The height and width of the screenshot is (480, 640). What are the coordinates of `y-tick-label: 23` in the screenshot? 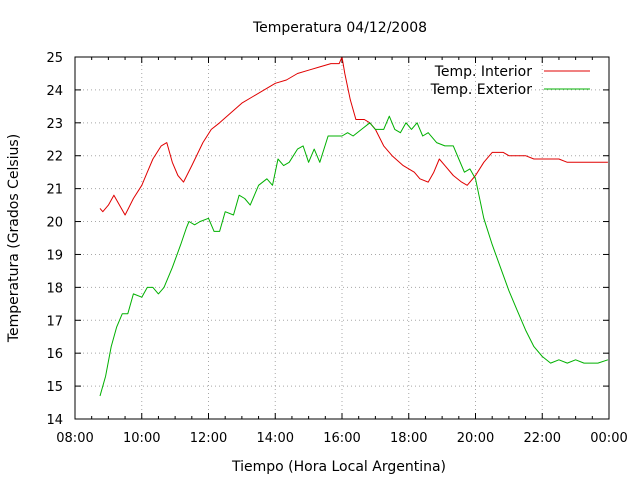 It's located at (54, 124).